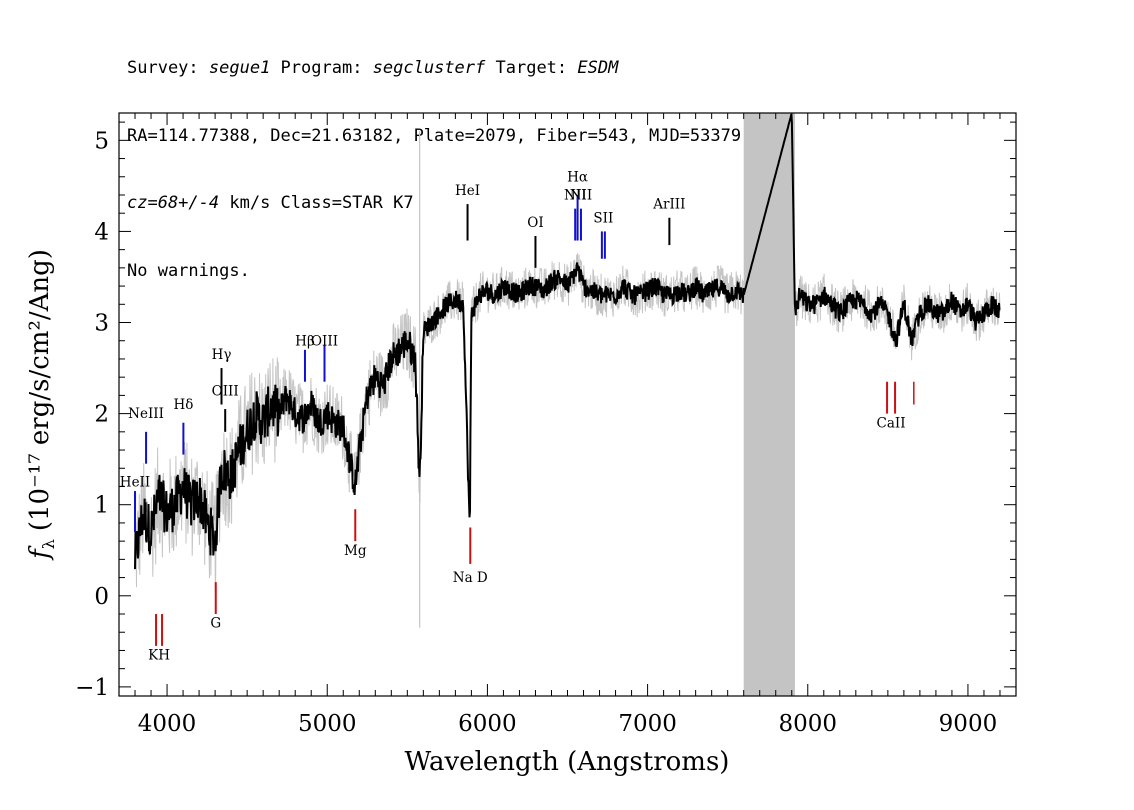  What do you see at coordinates (101, 324) in the screenshot?
I see `y-tick-label-3: 3` at bounding box center [101, 324].